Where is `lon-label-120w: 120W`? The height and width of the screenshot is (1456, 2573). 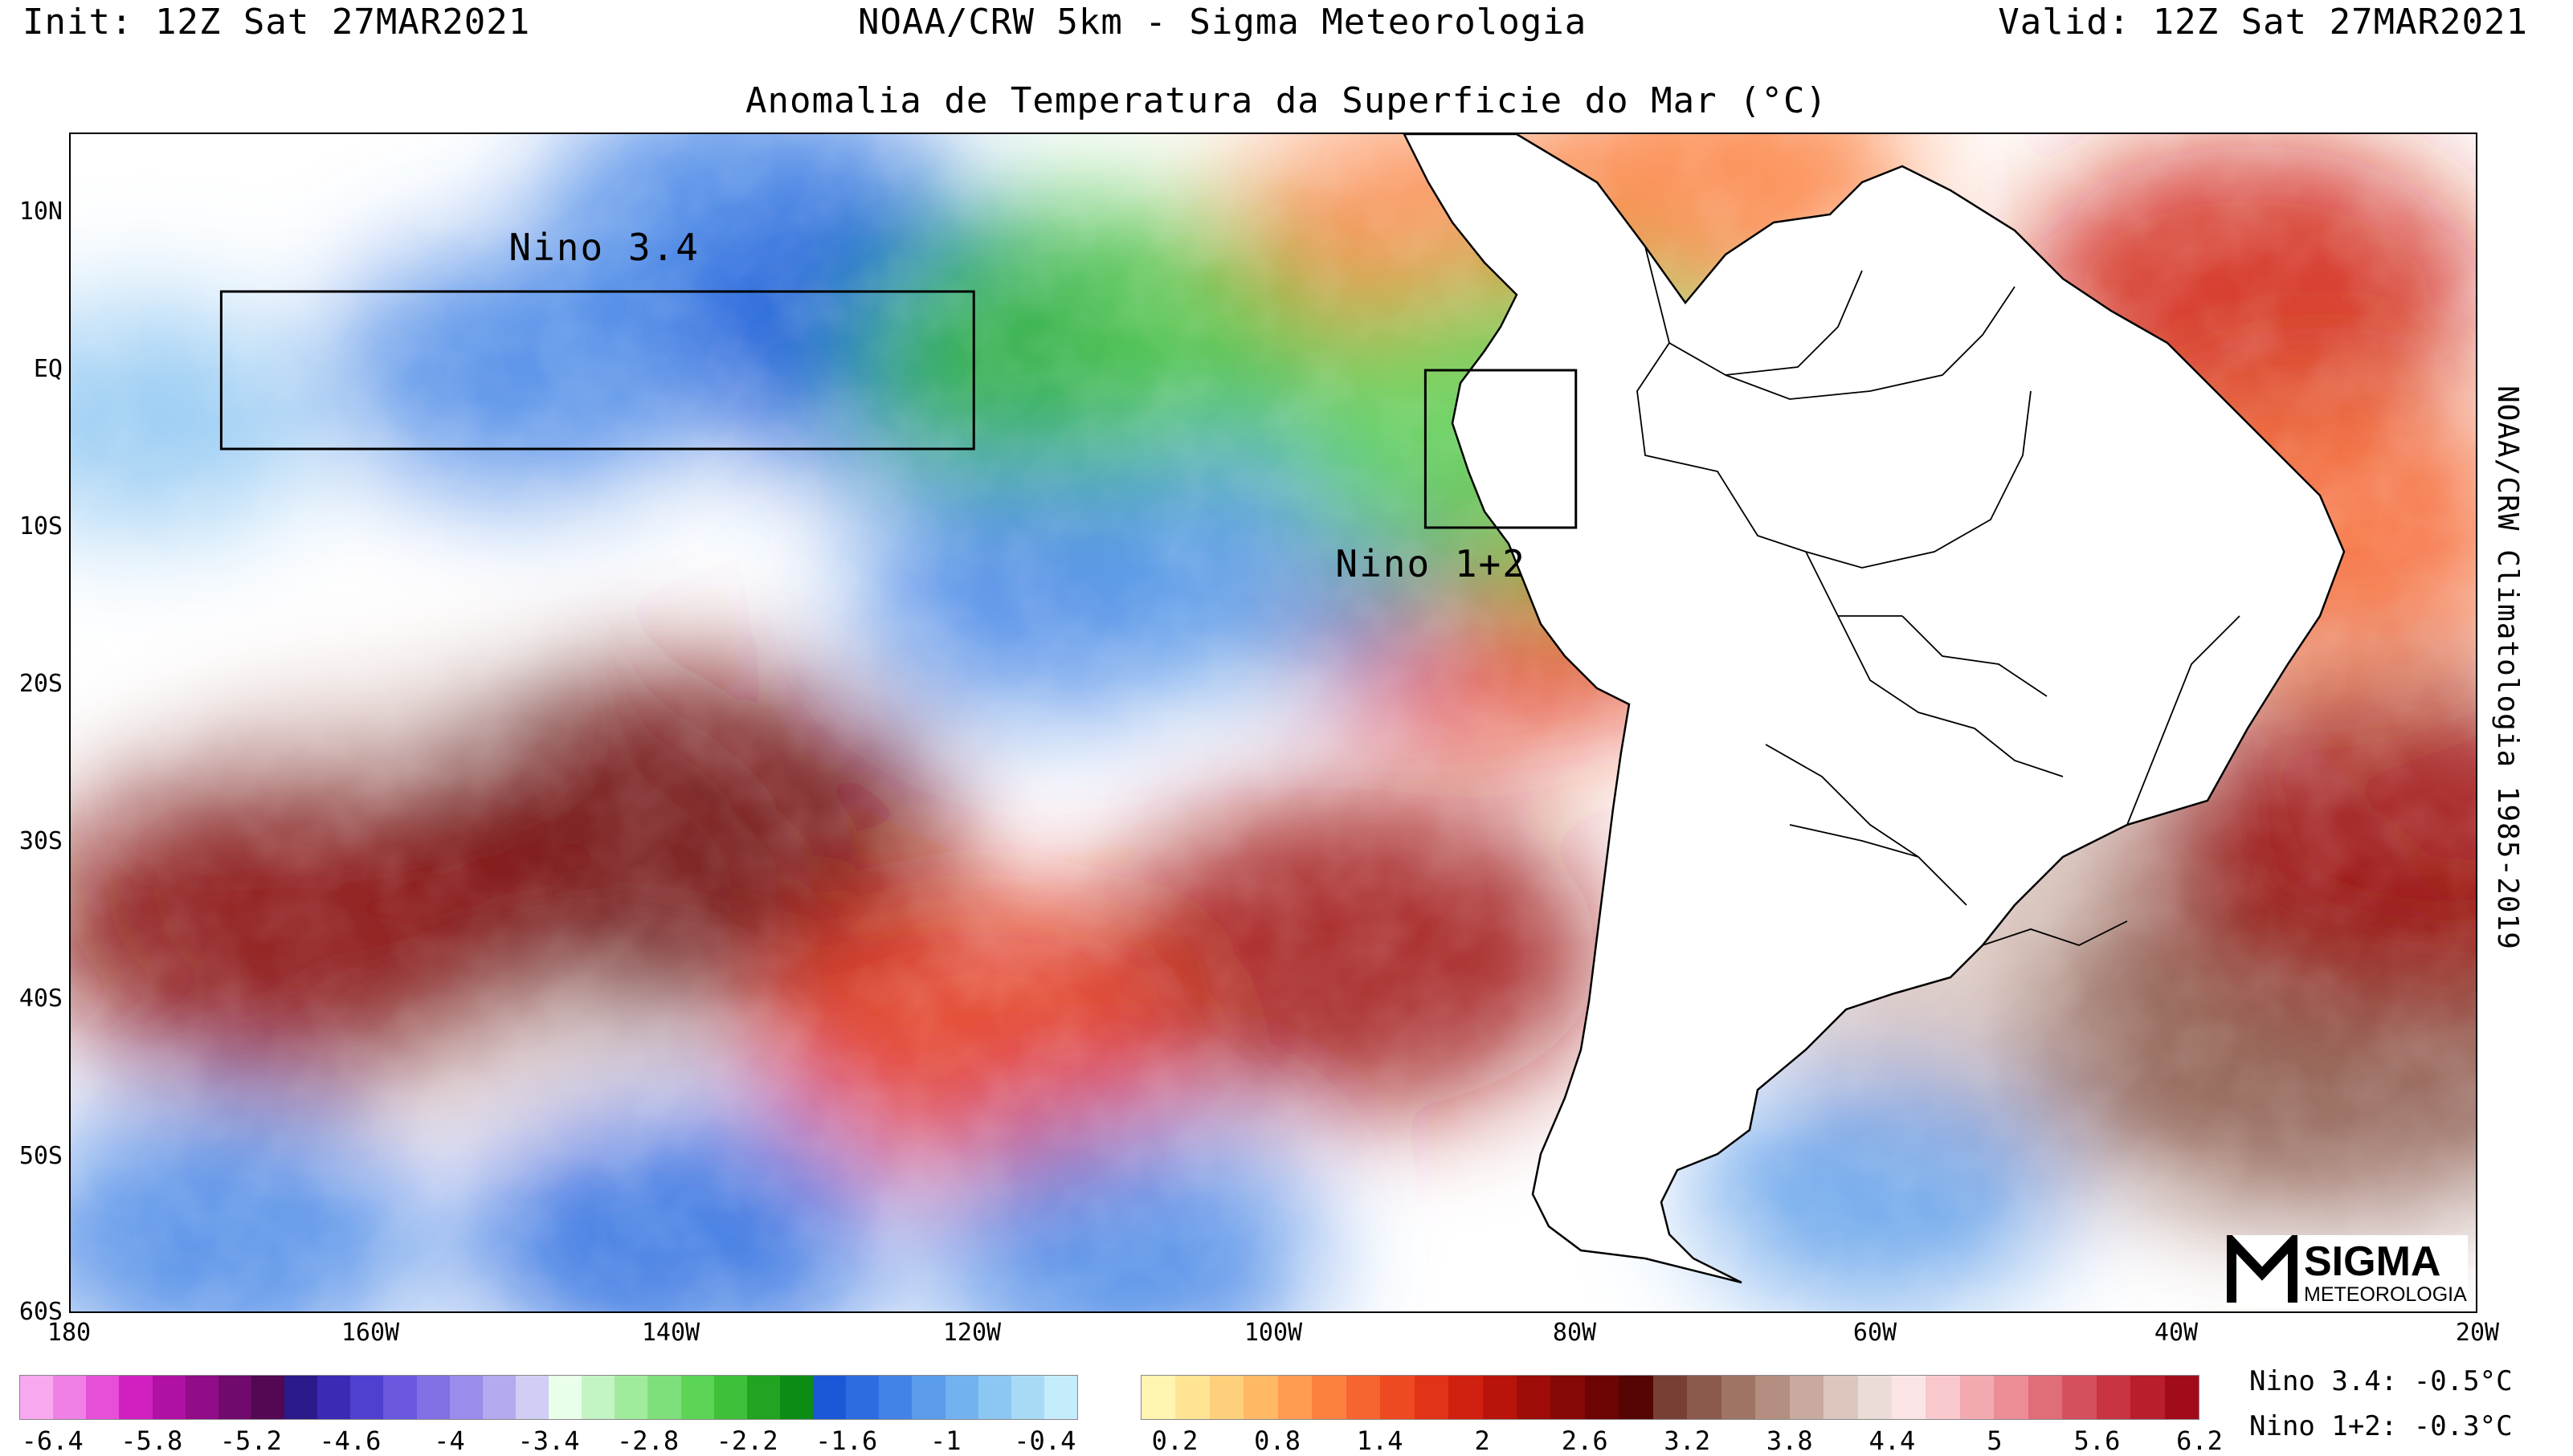 lon-label-120w: 120W is located at coordinates (972, 1333).